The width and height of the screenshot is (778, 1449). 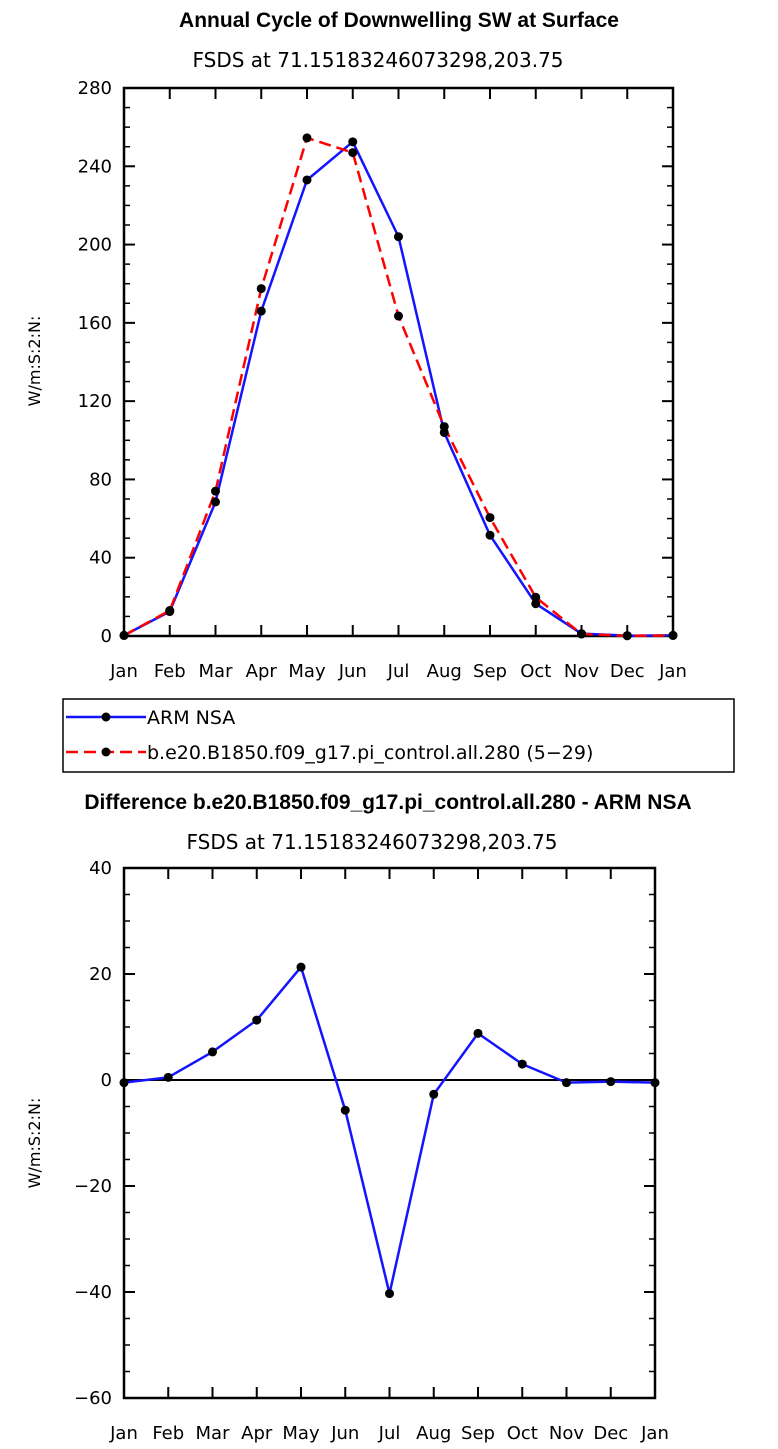 I want to click on chart1-xtick-label: May, so click(x=307, y=671).